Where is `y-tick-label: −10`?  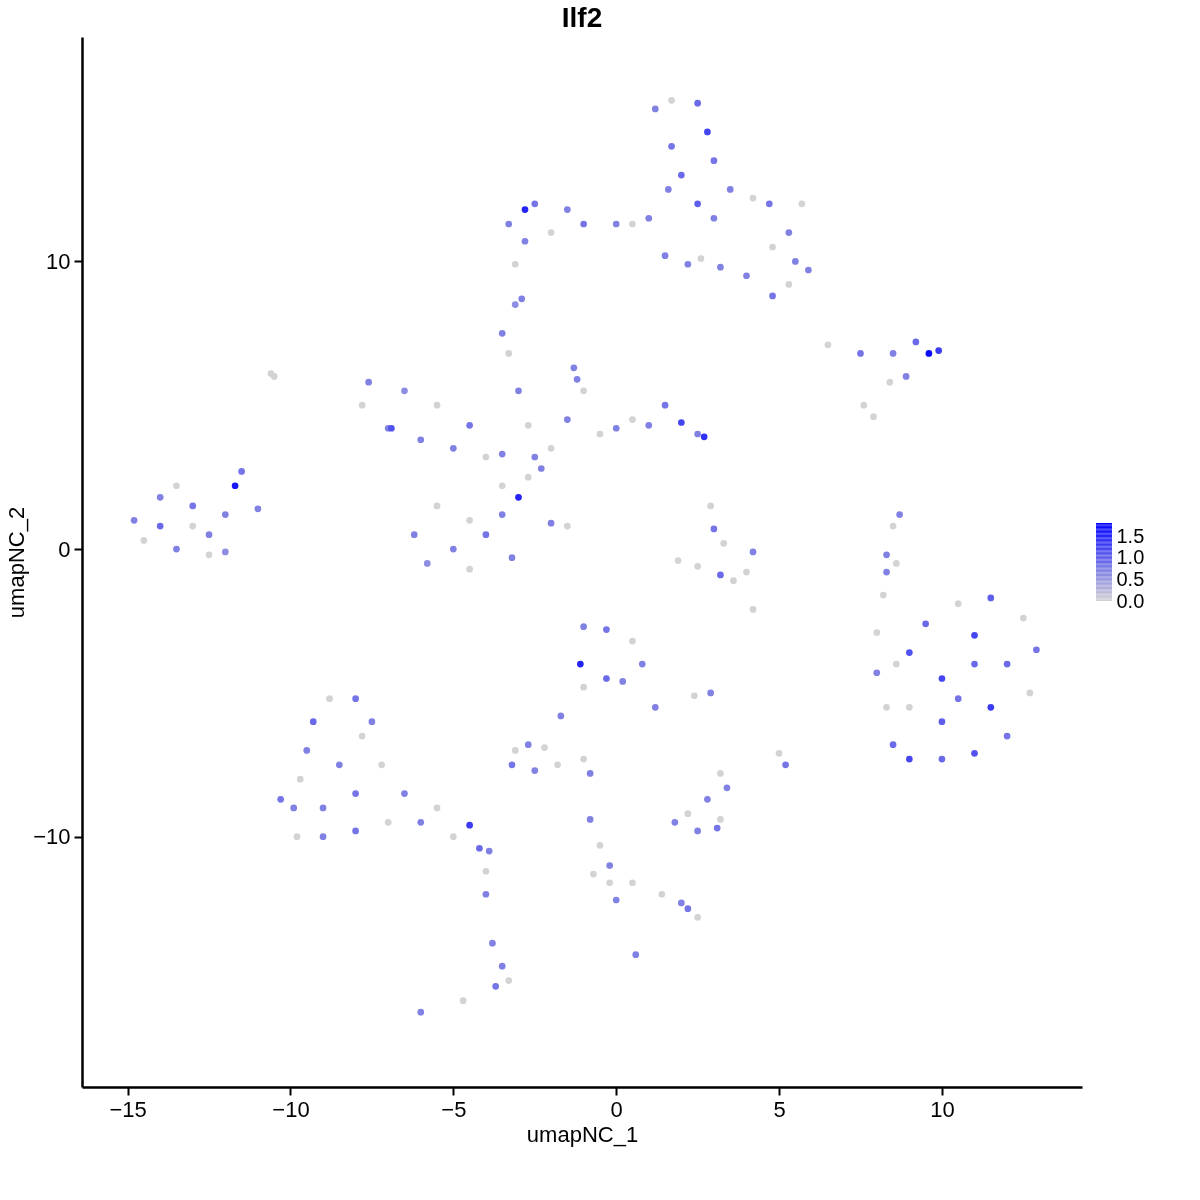 y-tick-label: −10 is located at coordinates (52, 837).